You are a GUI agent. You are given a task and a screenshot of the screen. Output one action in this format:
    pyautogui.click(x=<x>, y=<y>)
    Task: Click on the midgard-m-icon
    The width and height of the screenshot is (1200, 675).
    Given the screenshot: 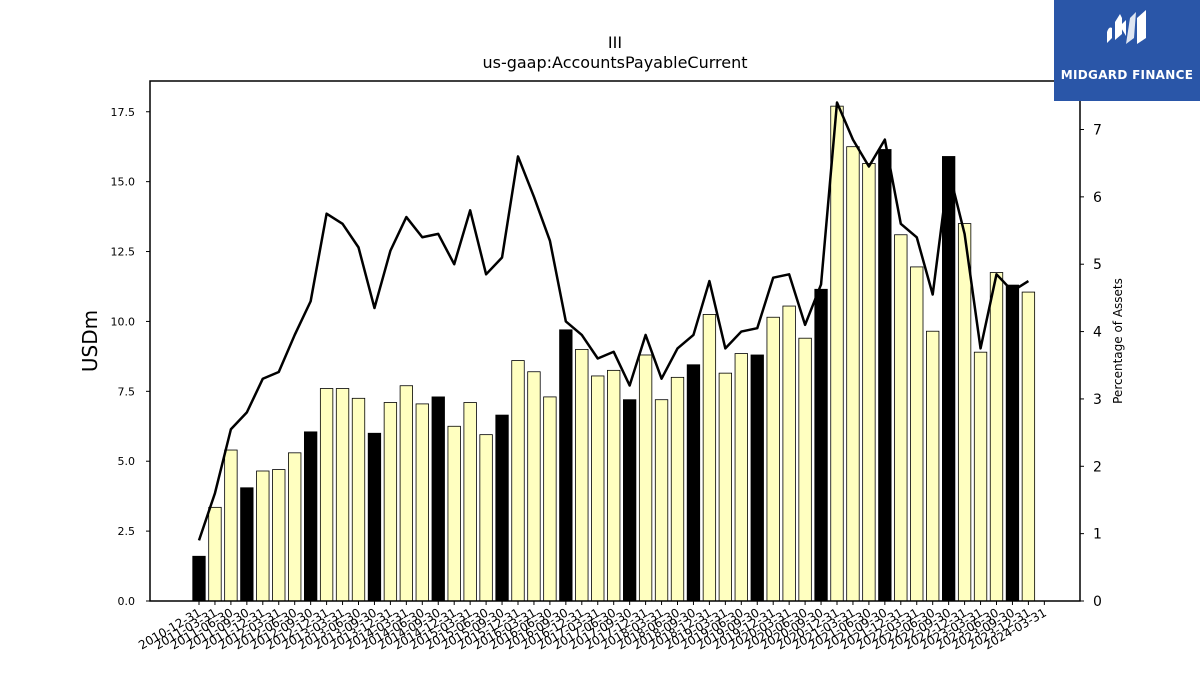 What is the action you would take?
    pyautogui.click(x=1126, y=27)
    